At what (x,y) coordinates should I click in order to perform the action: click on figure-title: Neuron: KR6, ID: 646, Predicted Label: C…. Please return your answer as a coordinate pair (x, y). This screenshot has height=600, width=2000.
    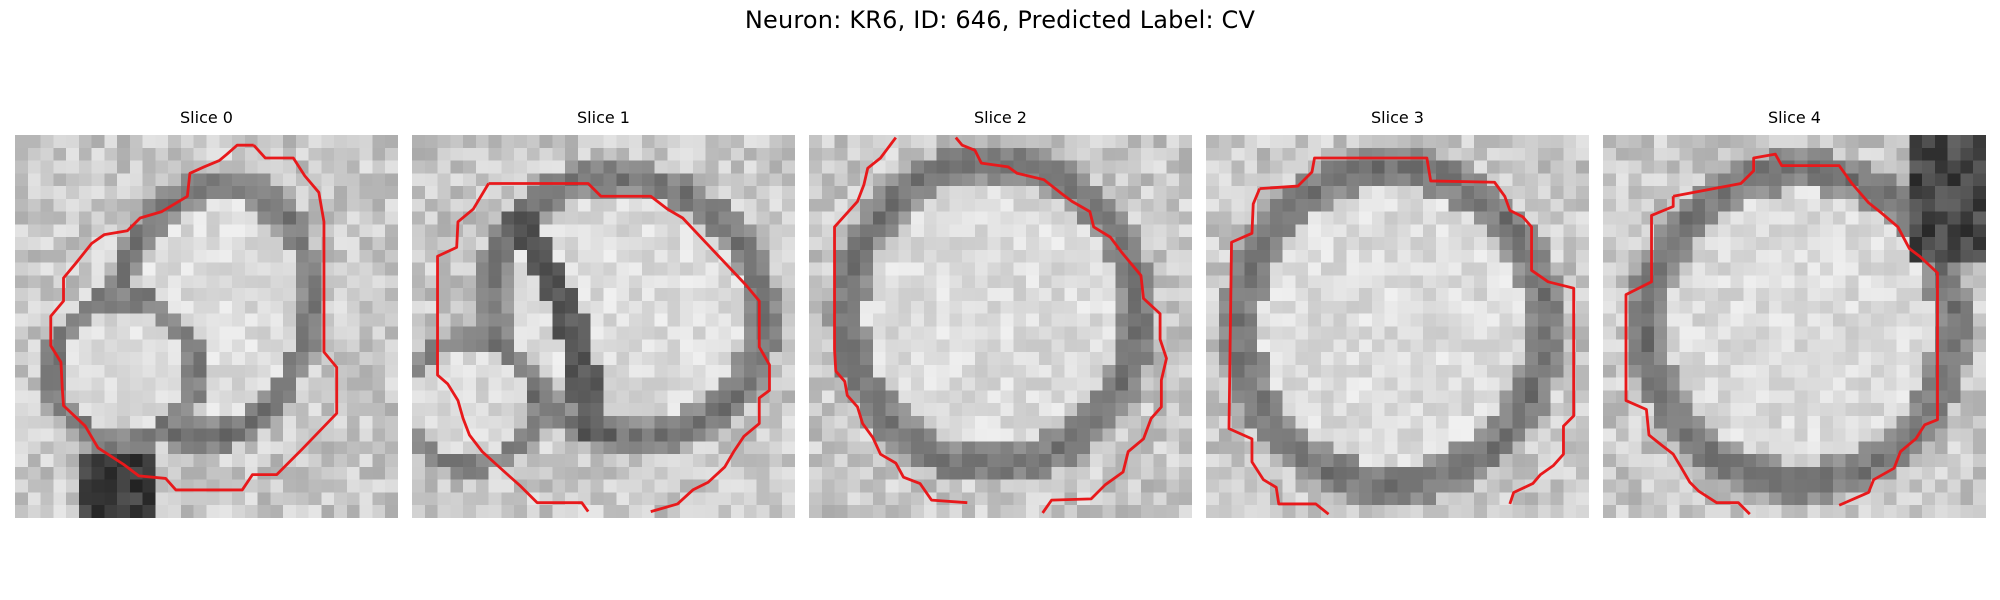
    Looking at the image, I should click on (1000, 20).